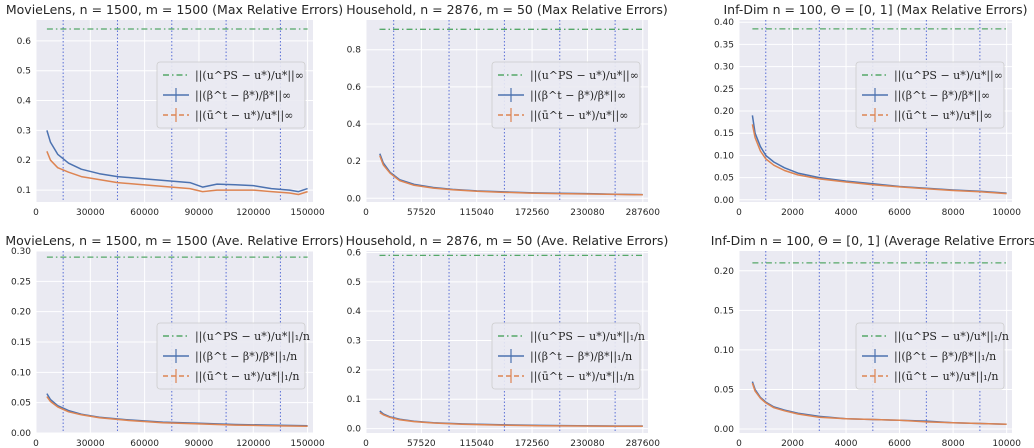 This screenshot has width=1034, height=448. Describe the element at coordinates (643, 213) in the screenshot. I see `x-tick-label: 287600` at that location.